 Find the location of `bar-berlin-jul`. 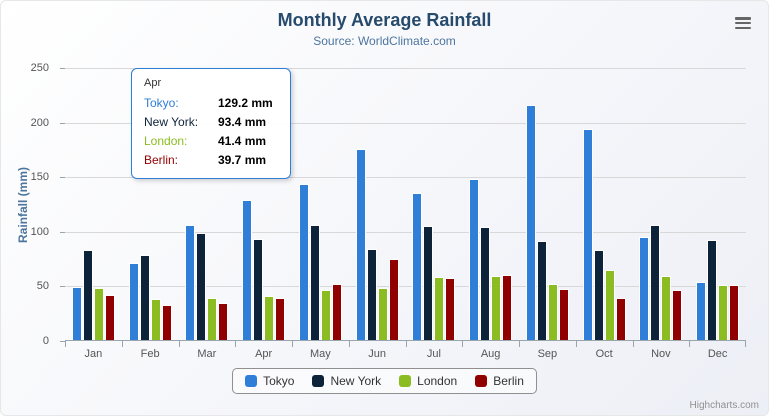

bar-berlin-jul is located at coordinates (450, 309).